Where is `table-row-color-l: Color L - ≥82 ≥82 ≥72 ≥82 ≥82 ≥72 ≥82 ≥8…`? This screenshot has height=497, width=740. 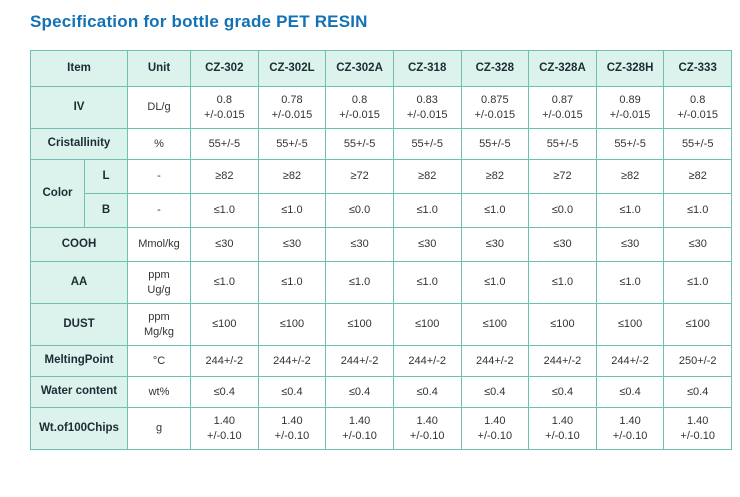
table-row-color-l: Color L - ≥82 ≥82 ≥72 ≥82 ≥82 ≥72 ≥82 ≥8… is located at coordinates (381, 193).